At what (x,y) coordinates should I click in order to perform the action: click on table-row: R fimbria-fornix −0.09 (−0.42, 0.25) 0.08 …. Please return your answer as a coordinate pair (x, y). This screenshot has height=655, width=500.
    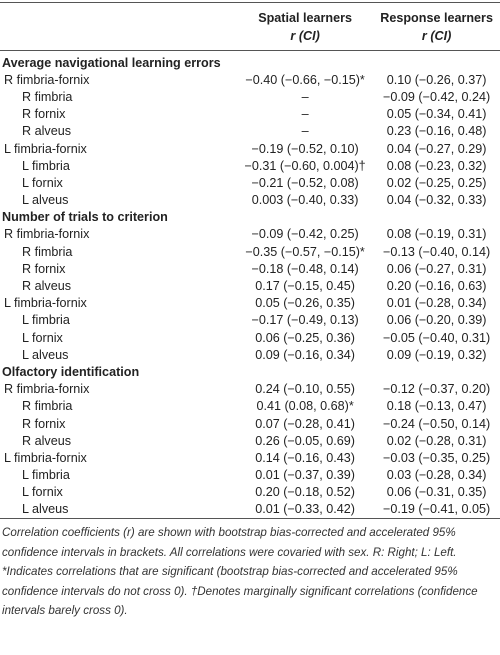
    Looking at the image, I should click on (250, 234).